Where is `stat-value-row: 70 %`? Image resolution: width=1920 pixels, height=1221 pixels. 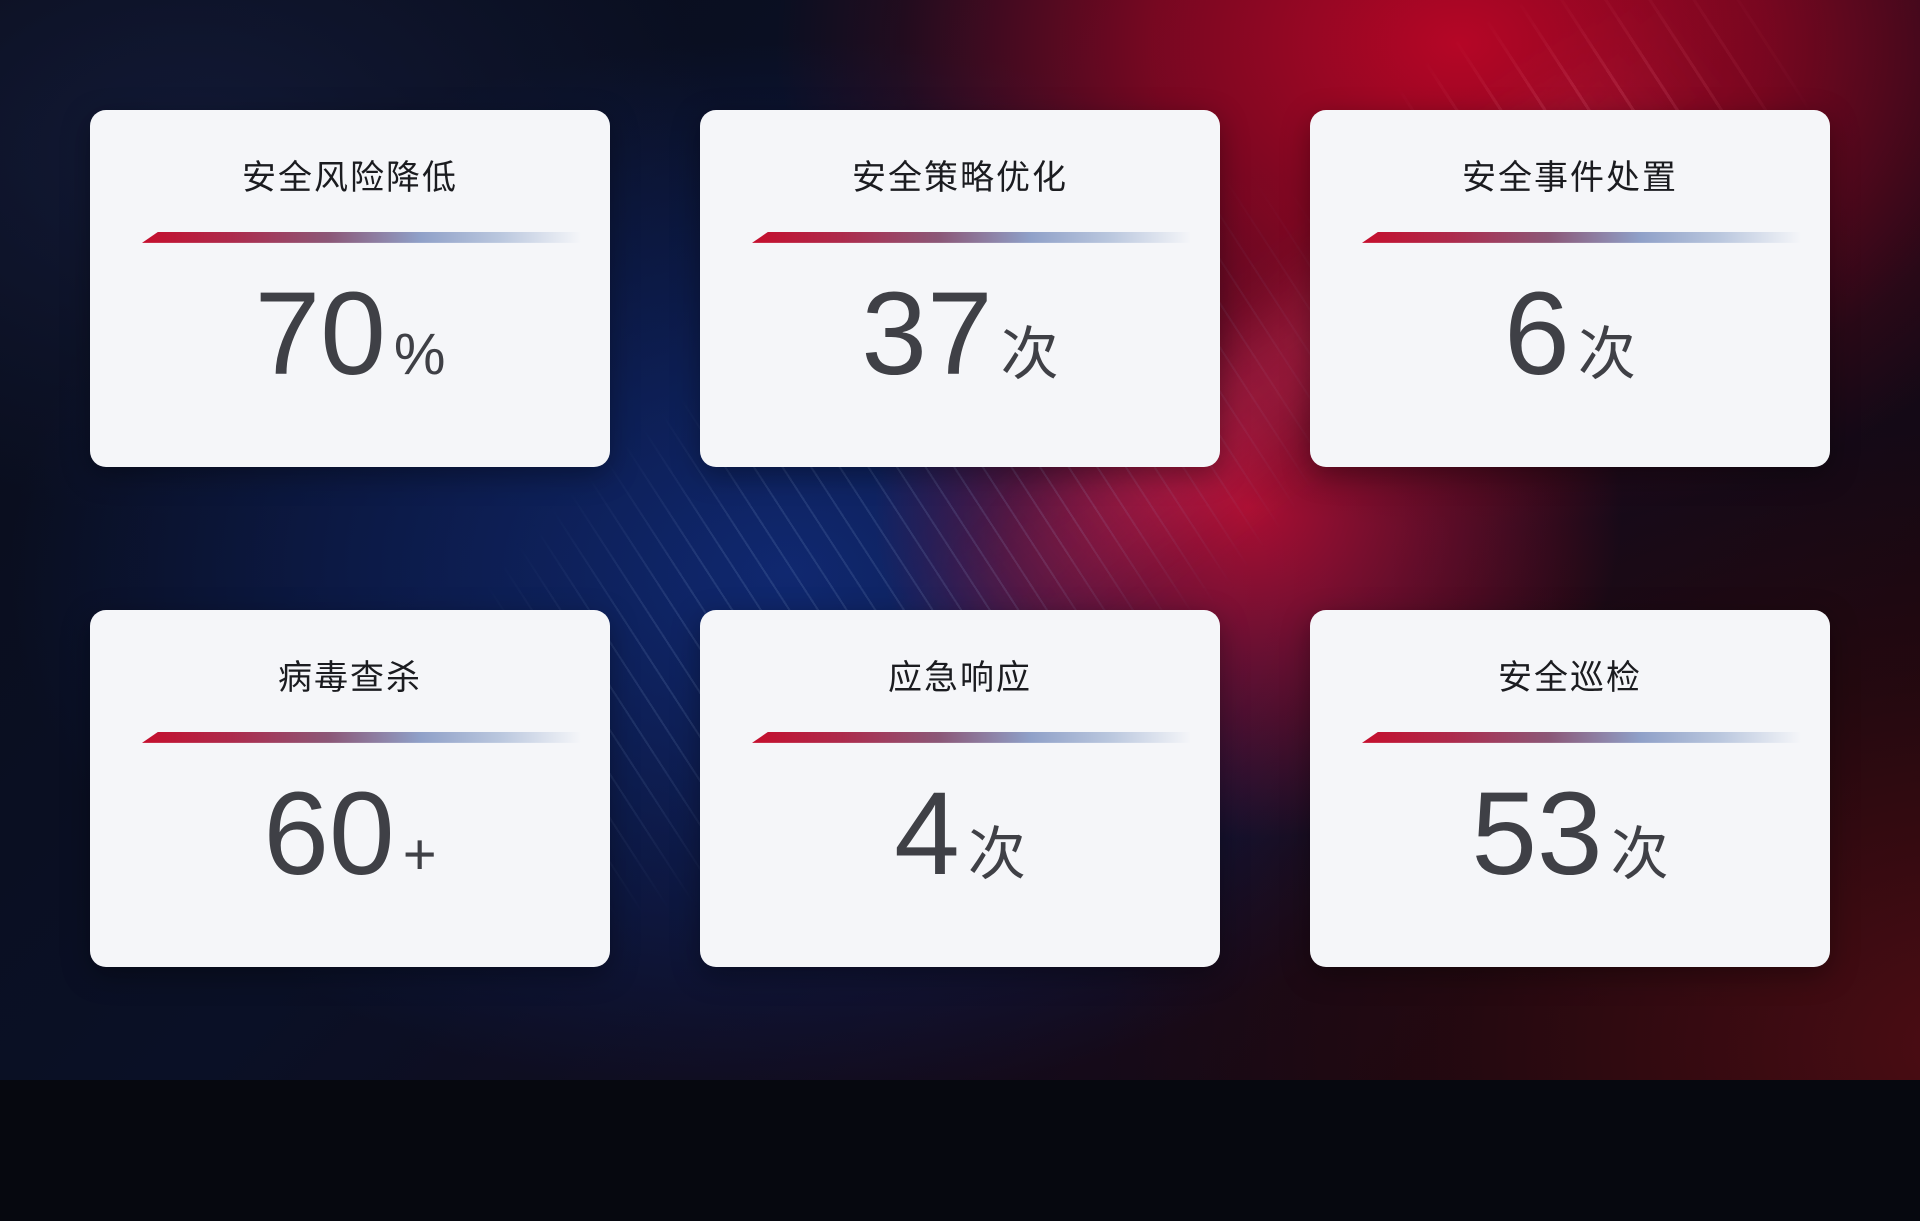
stat-value-row: 70 % is located at coordinates (350, 334).